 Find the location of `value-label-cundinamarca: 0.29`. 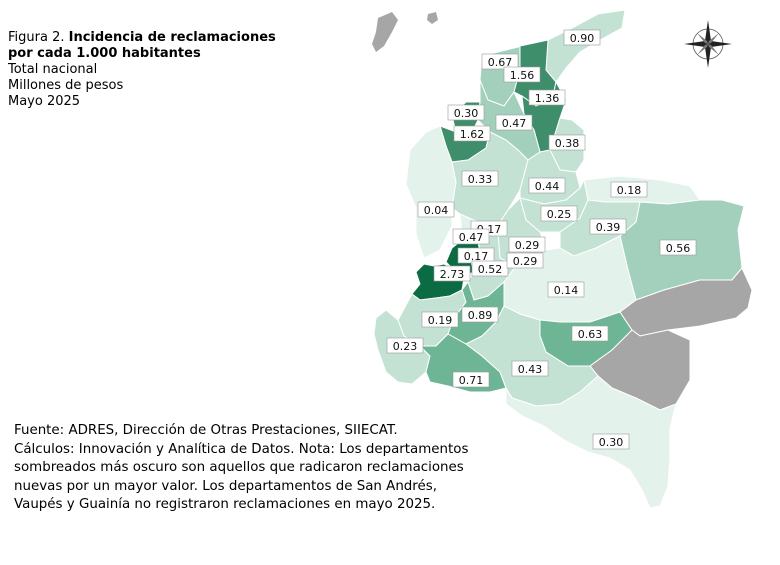

value-label-cundinamarca: 0.29 is located at coordinates (527, 244).